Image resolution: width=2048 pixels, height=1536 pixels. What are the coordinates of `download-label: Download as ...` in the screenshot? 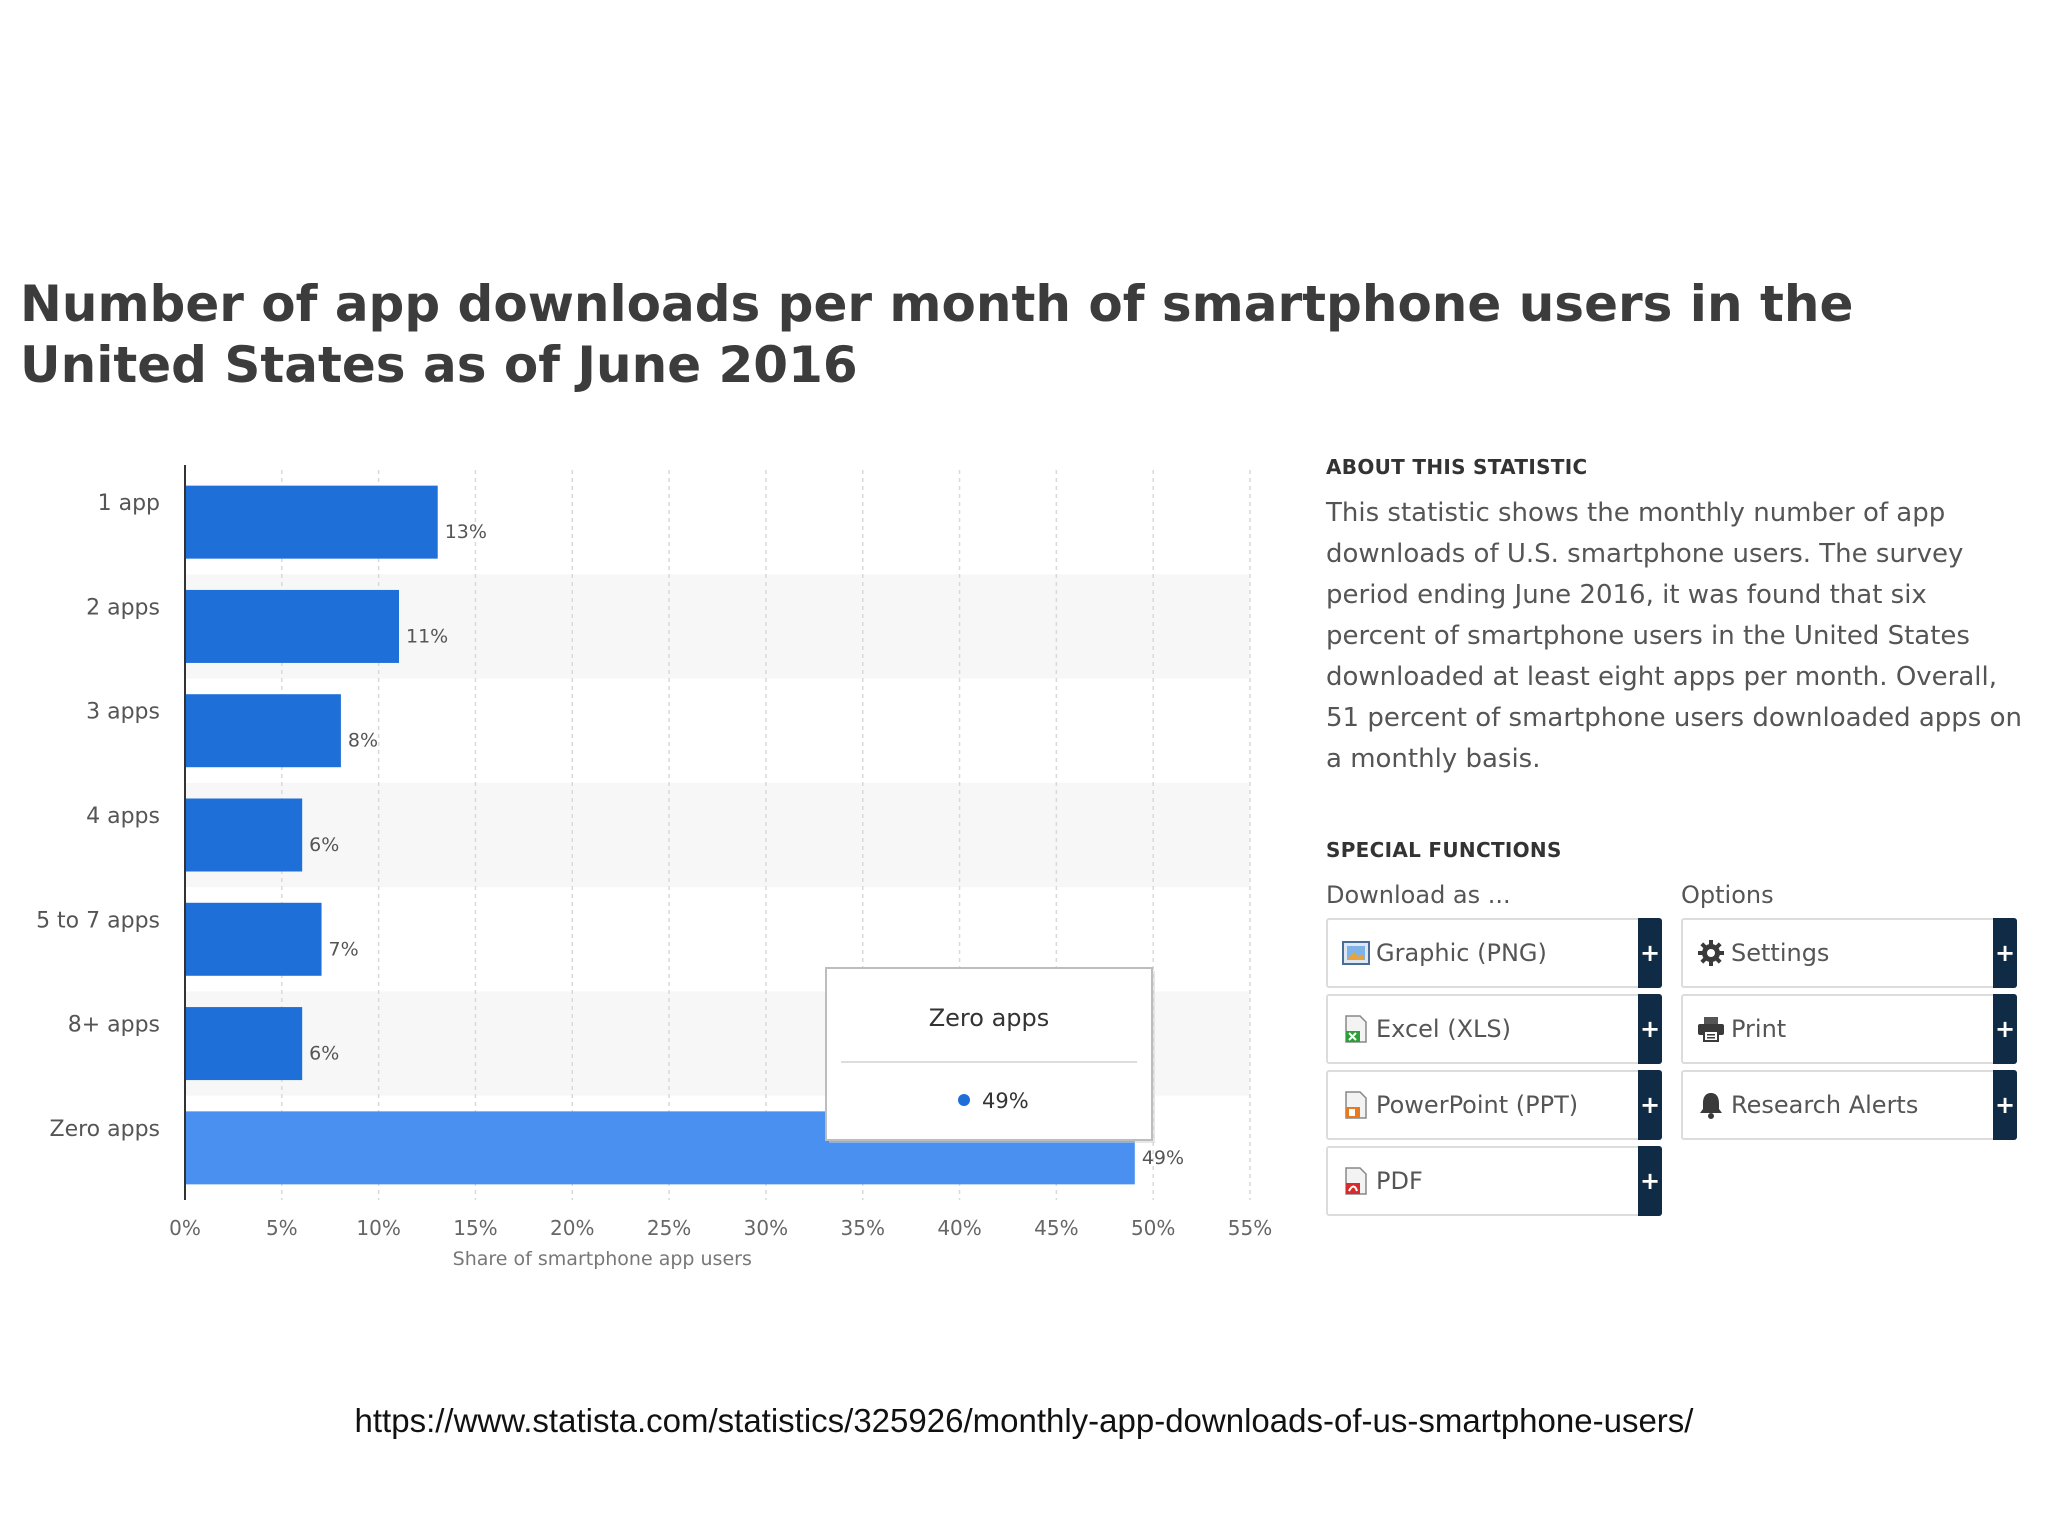 It's located at (1418, 895).